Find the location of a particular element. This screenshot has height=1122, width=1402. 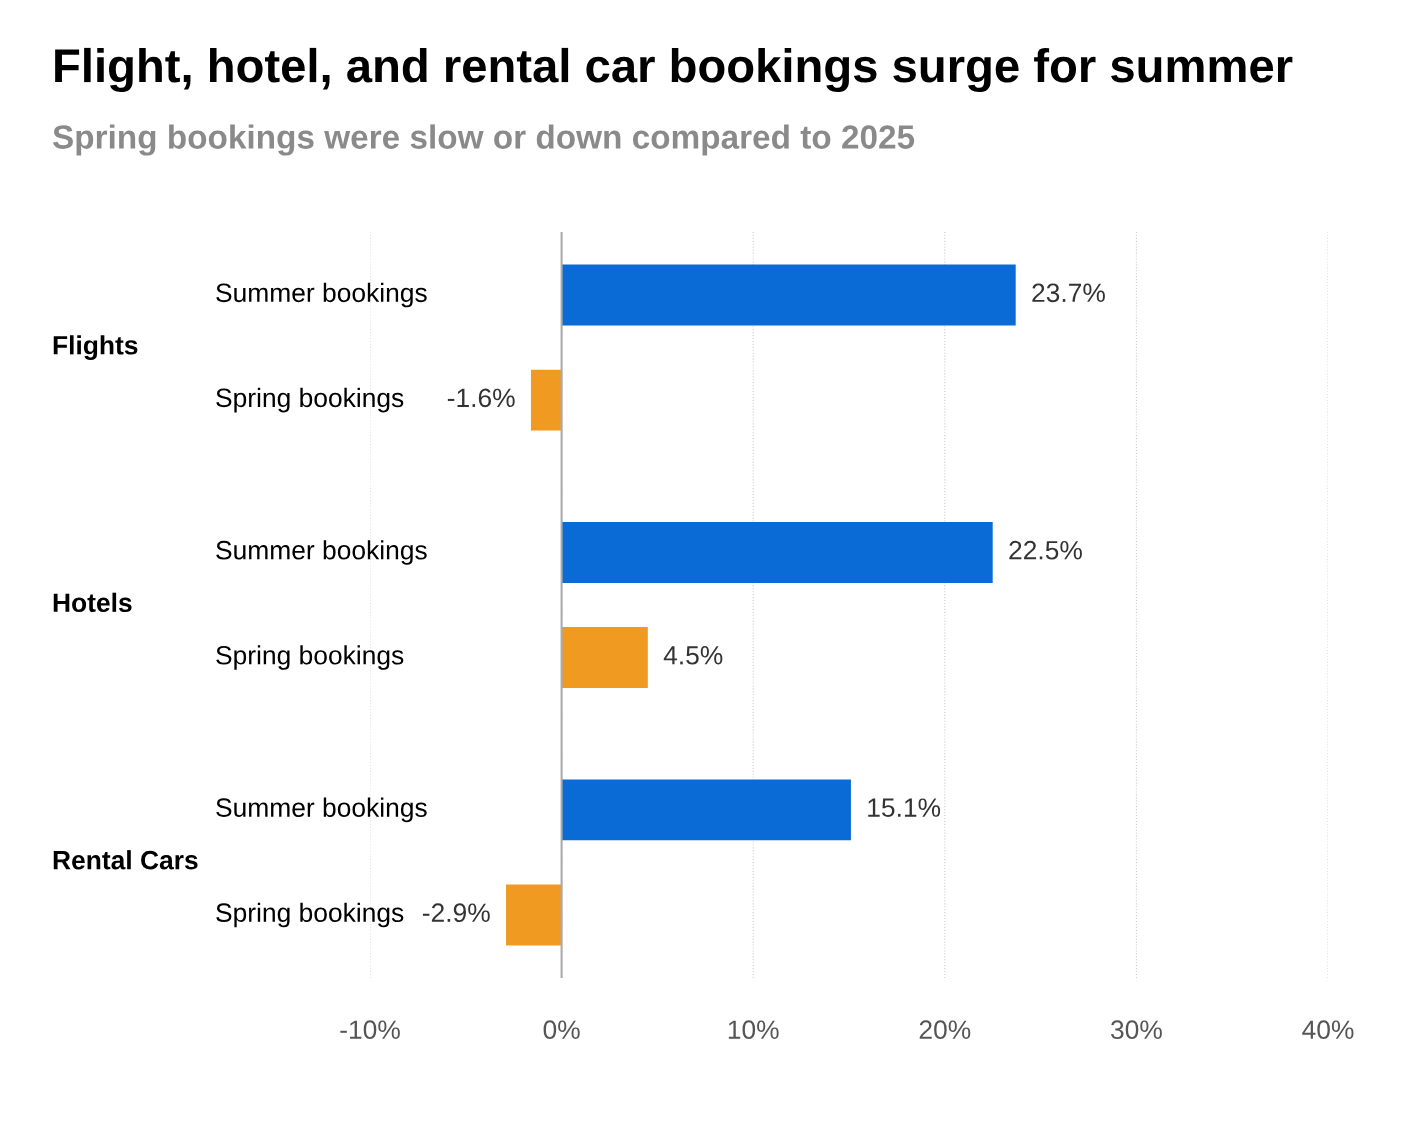

x-tick-label: 30% is located at coordinates (1136, 1030).